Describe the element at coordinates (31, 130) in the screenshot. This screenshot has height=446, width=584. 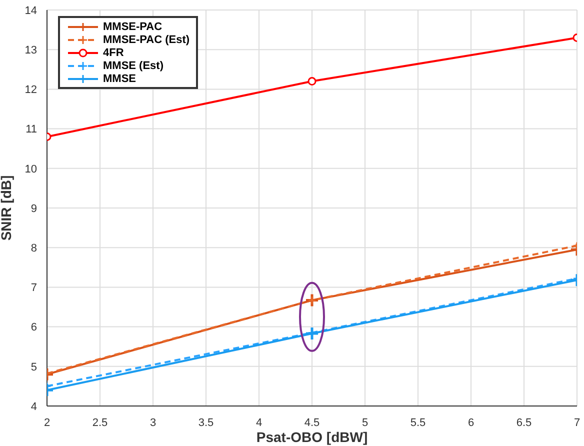
I see `y-tick-label: 11` at that location.